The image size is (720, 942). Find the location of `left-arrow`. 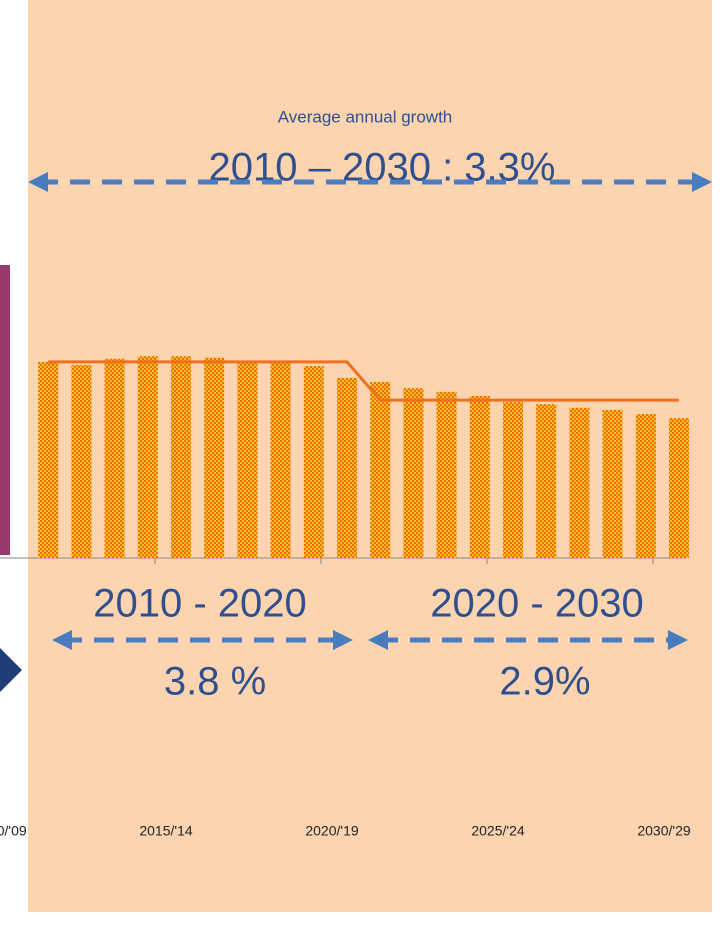

left-arrow is located at coordinates (11, 670).